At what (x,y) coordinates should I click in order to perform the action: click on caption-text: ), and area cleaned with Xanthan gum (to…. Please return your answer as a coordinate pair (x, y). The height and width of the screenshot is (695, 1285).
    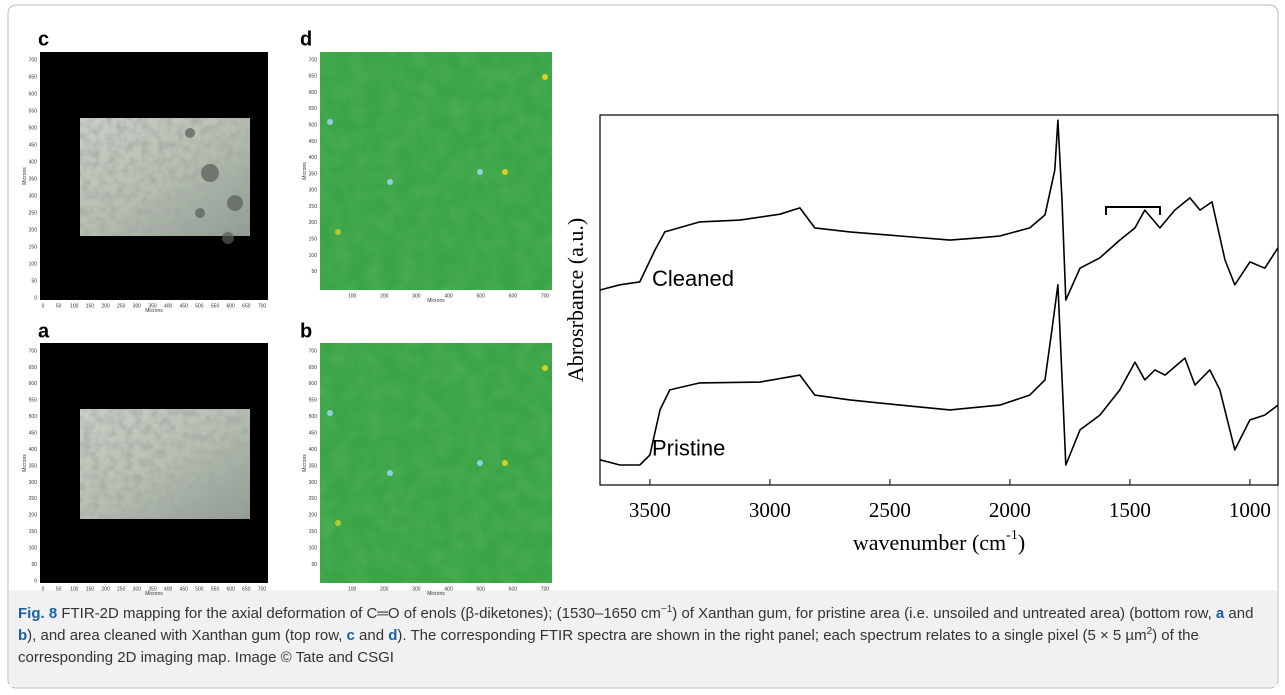
    Looking at the image, I should click on (187, 635).